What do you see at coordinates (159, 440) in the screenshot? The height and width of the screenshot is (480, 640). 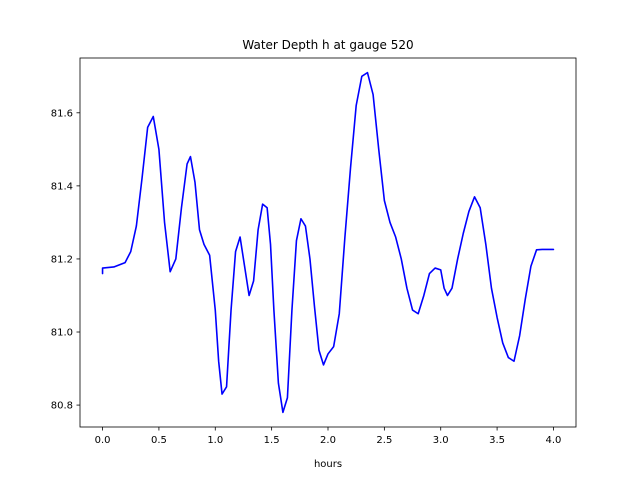 I see `x-tick-label: 0.5` at bounding box center [159, 440].